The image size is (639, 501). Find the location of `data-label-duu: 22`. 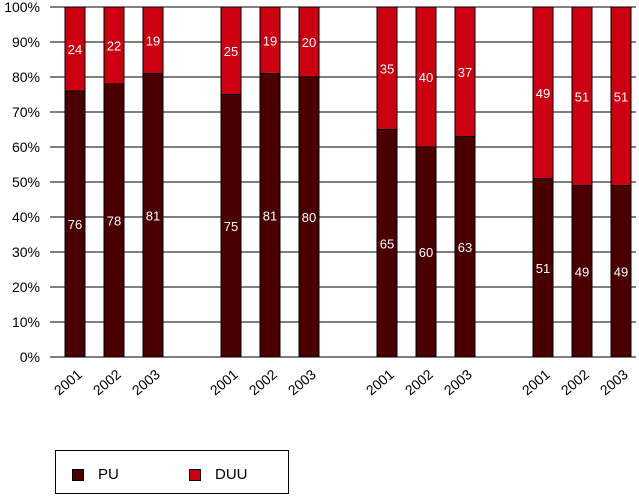

data-label-duu: 22 is located at coordinates (114, 46).